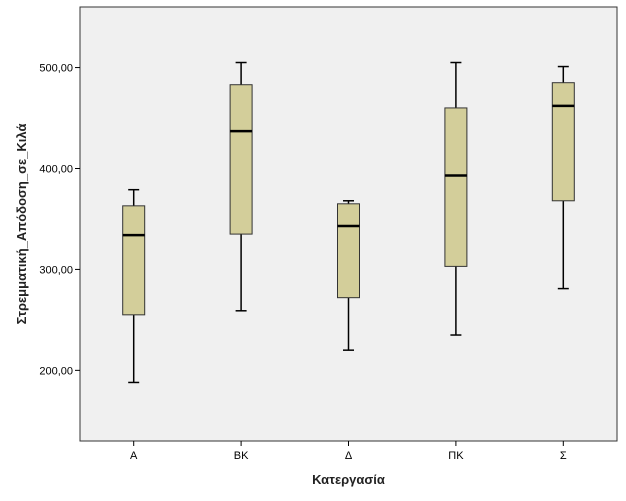 The width and height of the screenshot is (626, 501). I want to click on x-axis-title: Κατεργασία, so click(348, 479).